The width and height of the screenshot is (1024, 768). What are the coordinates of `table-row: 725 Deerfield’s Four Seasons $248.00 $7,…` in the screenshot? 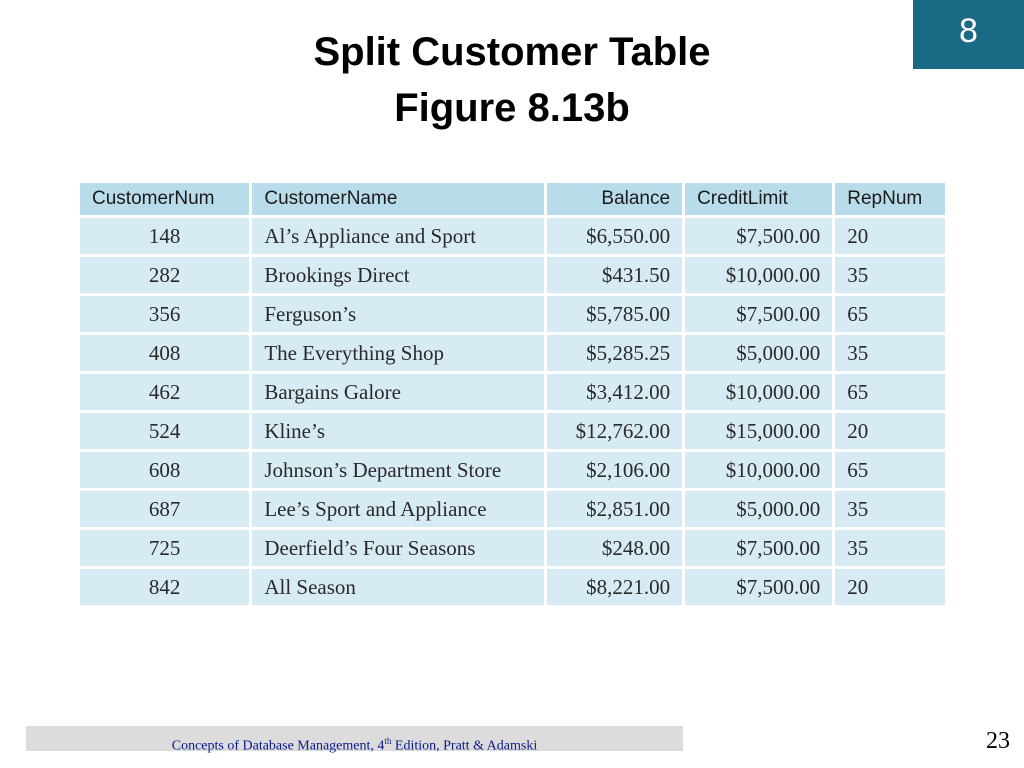 It's located at (512, 548).